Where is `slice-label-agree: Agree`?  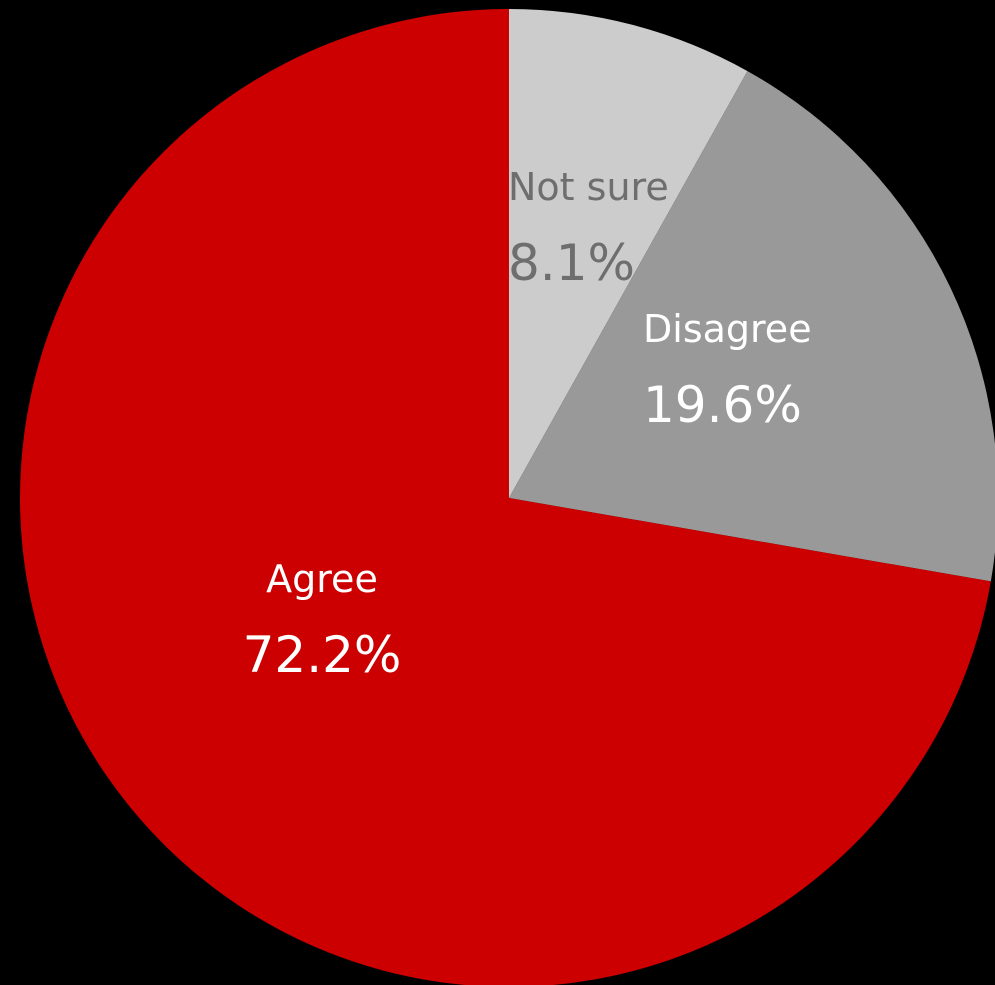 slice-label-agree: Agree is located at coordinates (322, 579).